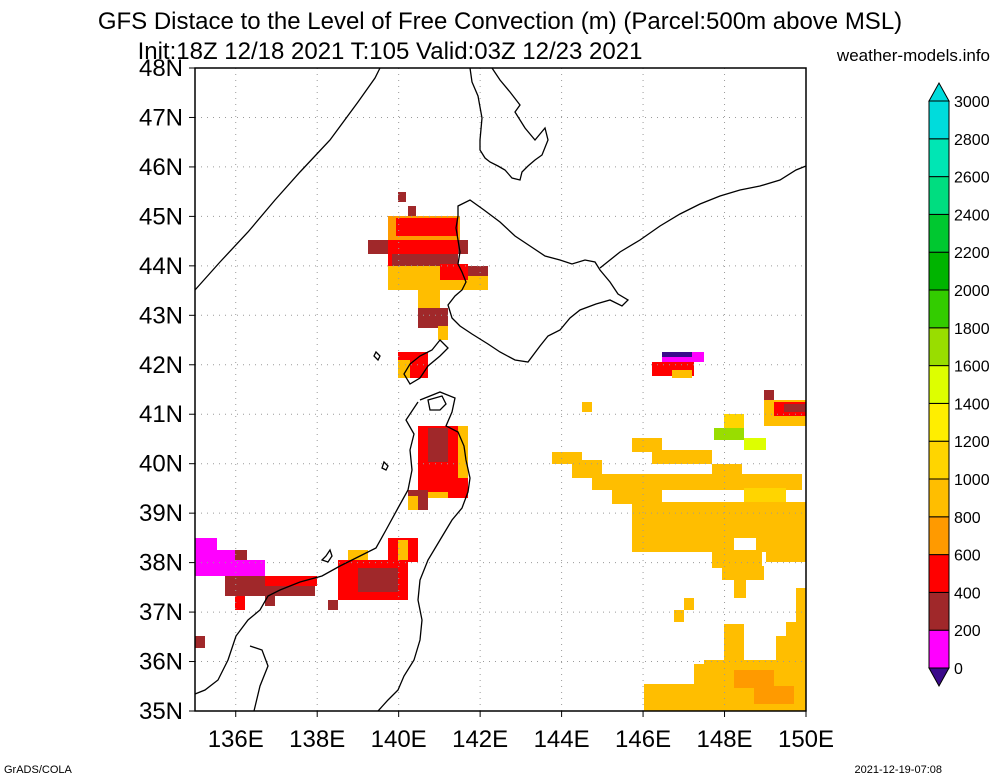  Describe the element at coordinates (161, 711) in the screenshot. I see `lat-label: 35N` at that location.